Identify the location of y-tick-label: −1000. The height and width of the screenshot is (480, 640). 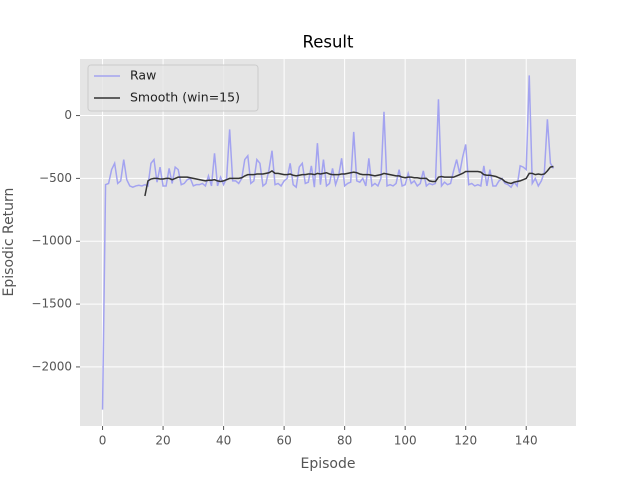
(51, 241).